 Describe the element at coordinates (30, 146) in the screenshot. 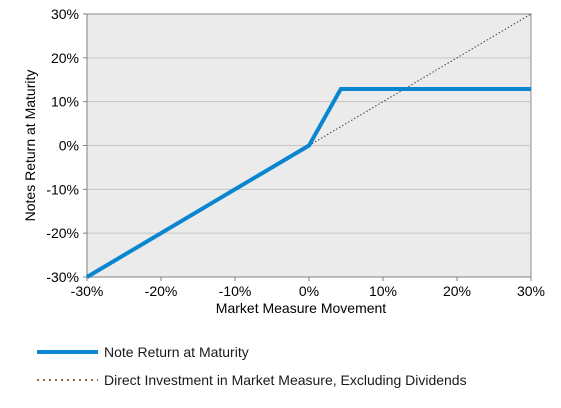

I see `y-axis-title: Notes Return at Maturity` at that location.